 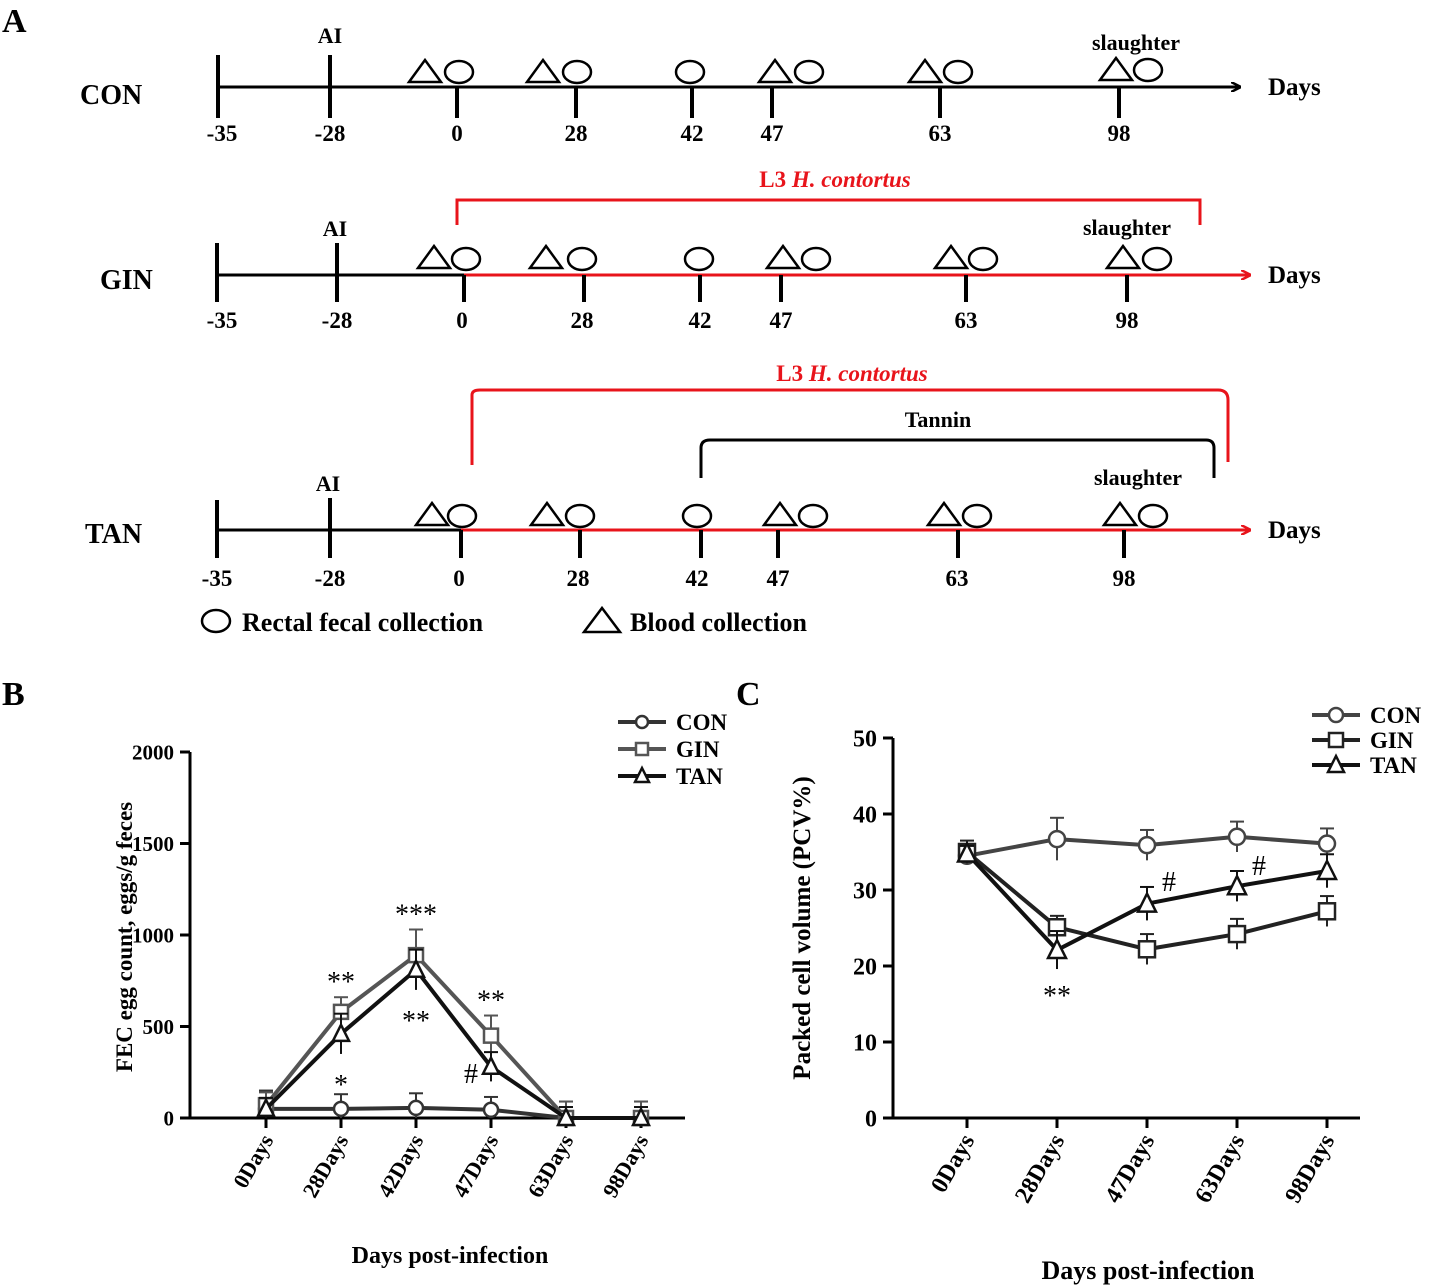 I want to click on x-tick-label: 98Days, so click(x=625, y=1166).